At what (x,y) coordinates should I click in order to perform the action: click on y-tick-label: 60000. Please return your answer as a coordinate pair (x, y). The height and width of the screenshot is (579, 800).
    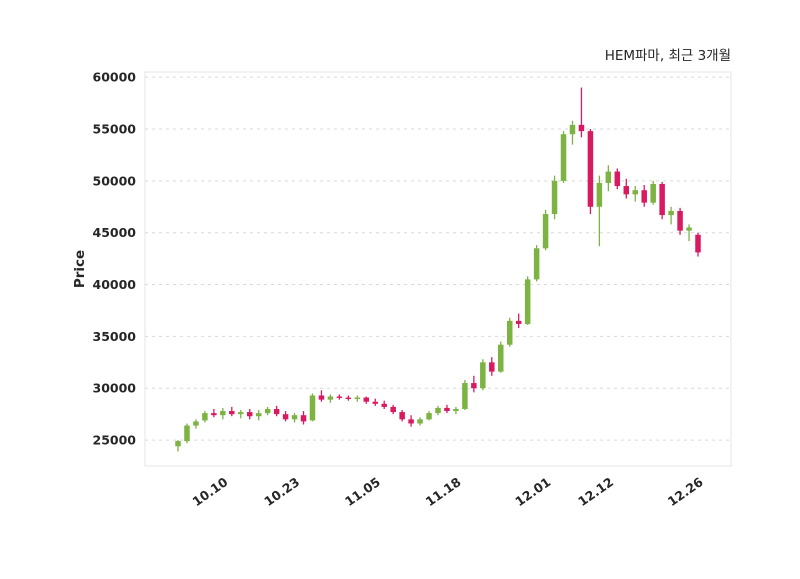
    Looking at the image, I should click on (115, 77).